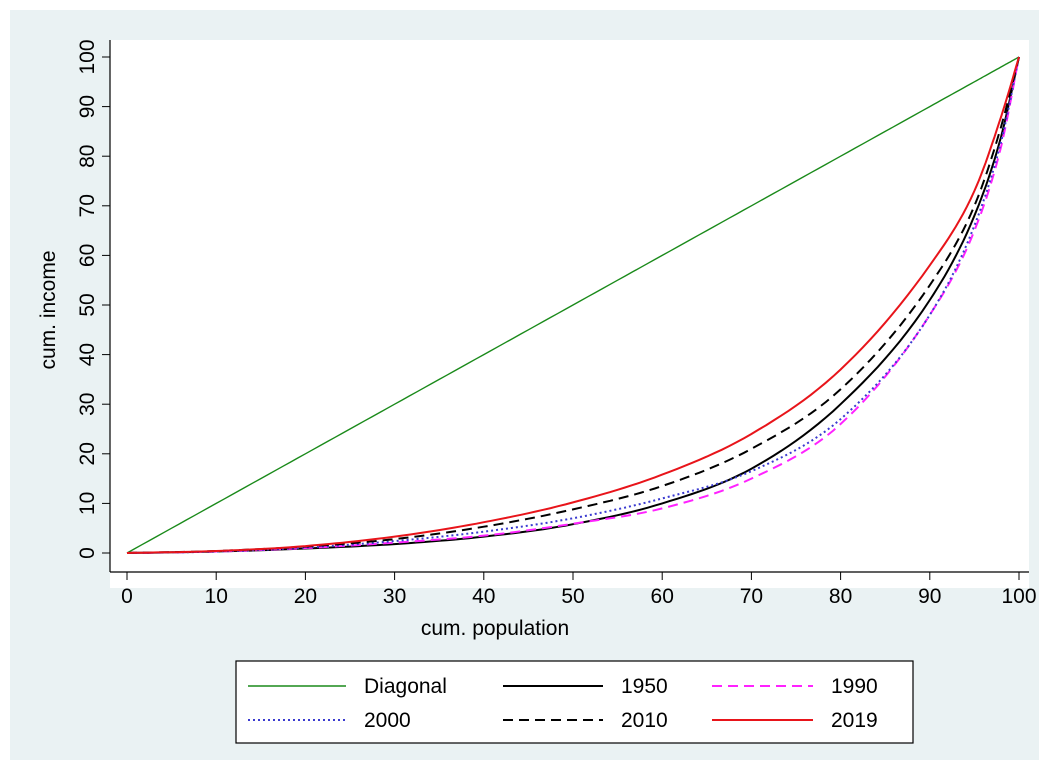 This screenshot has width=1049, height=770. Describe the element at coordinates (394, 596) in the screenshot. I see `x-tick-label: 30` at that location.